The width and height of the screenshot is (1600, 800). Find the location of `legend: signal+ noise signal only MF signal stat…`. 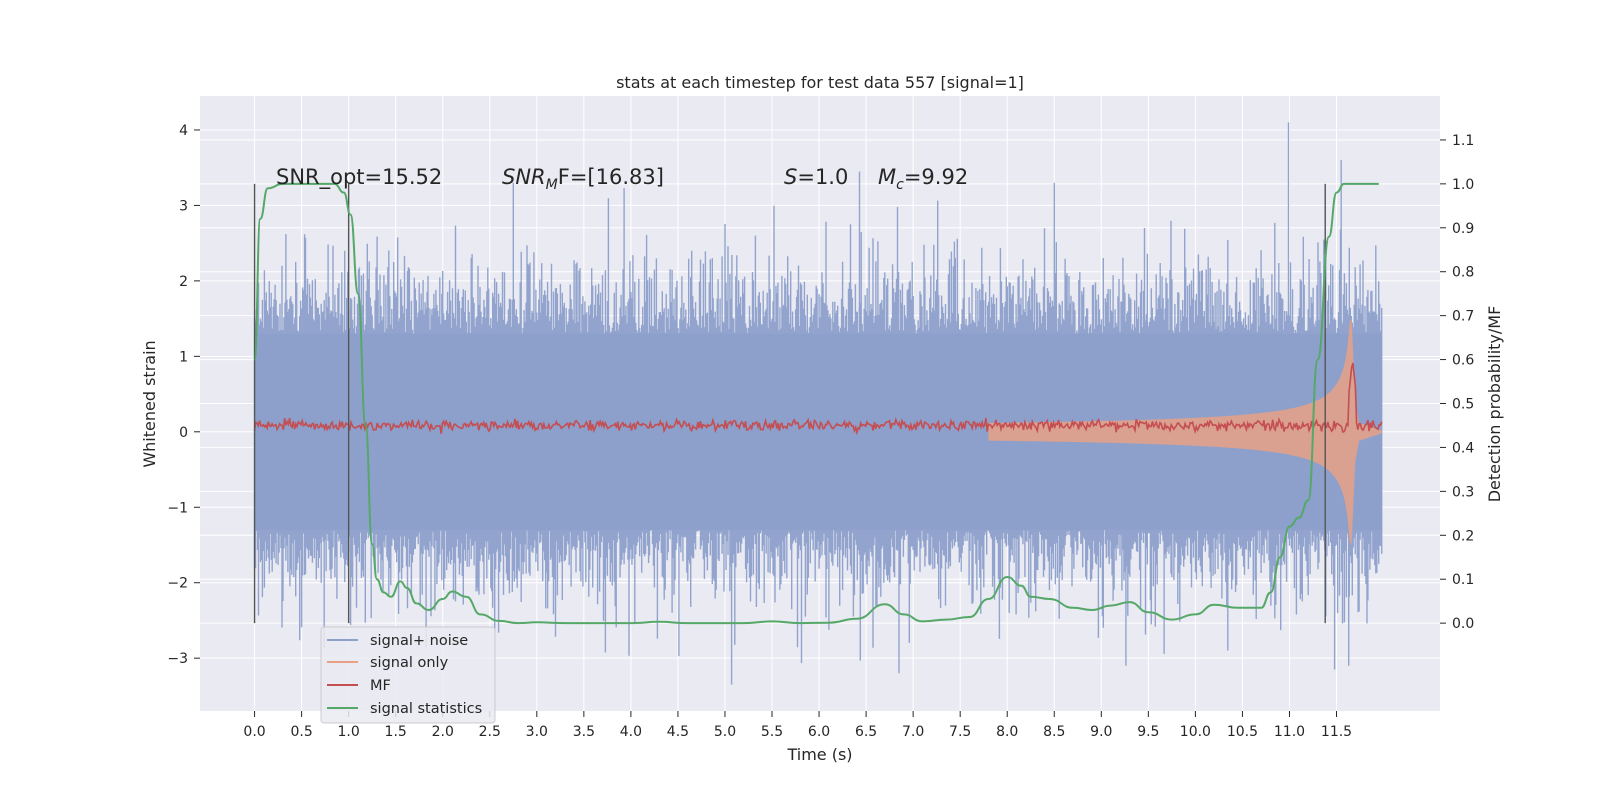

legend: signal+ noise signal only MF signal stat… is located at coordinates (408, 675).